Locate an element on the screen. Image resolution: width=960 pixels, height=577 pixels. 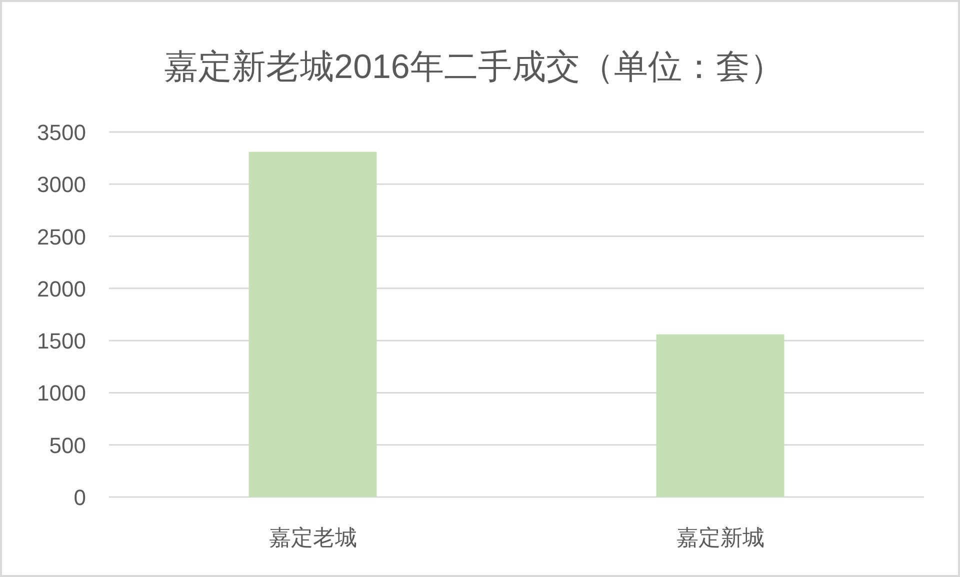
y-tick-label: 1500 is located at coordinates (61, 341).